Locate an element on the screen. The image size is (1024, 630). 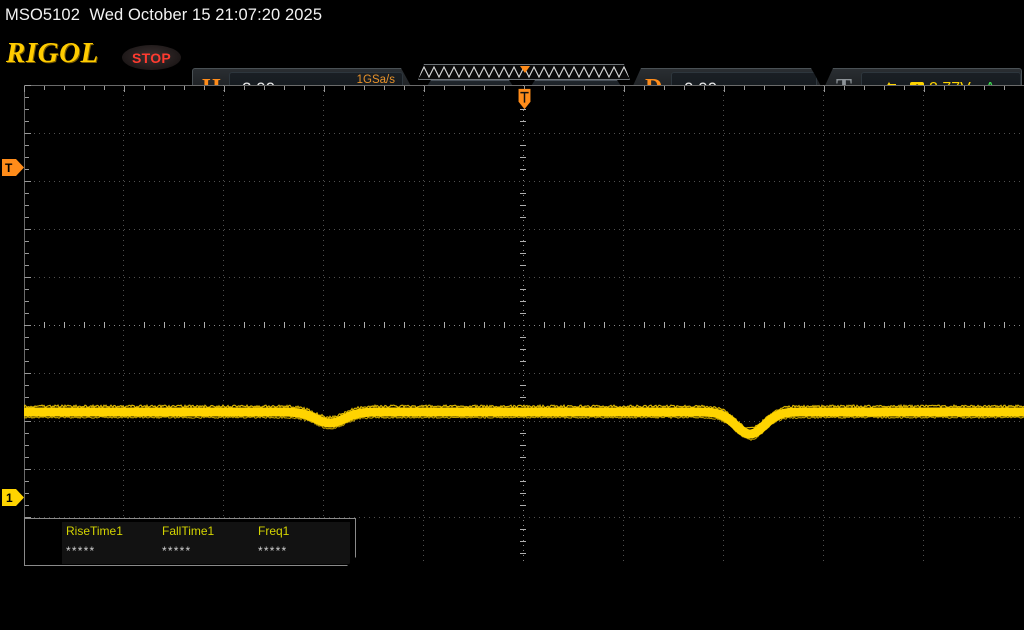
grid-center-horizontal is located at coordinates (524, 325).